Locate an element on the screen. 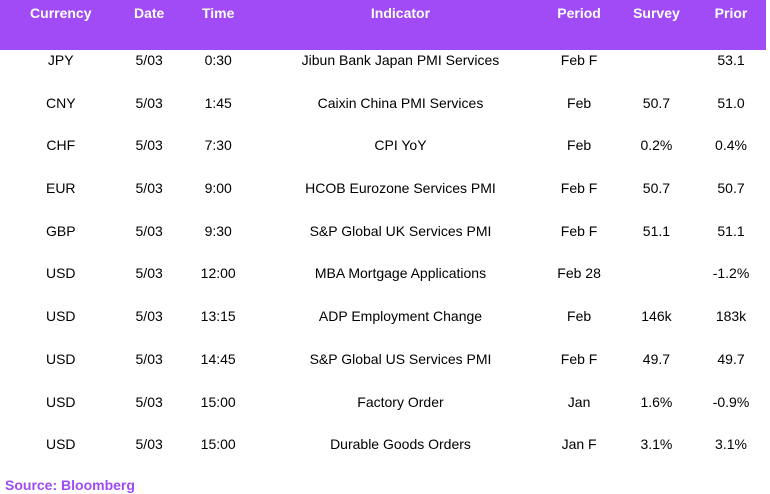 The height and width of the screenshot is (494, 770). cell-indicator: CPI YoY is located at coordinates (400, 145).